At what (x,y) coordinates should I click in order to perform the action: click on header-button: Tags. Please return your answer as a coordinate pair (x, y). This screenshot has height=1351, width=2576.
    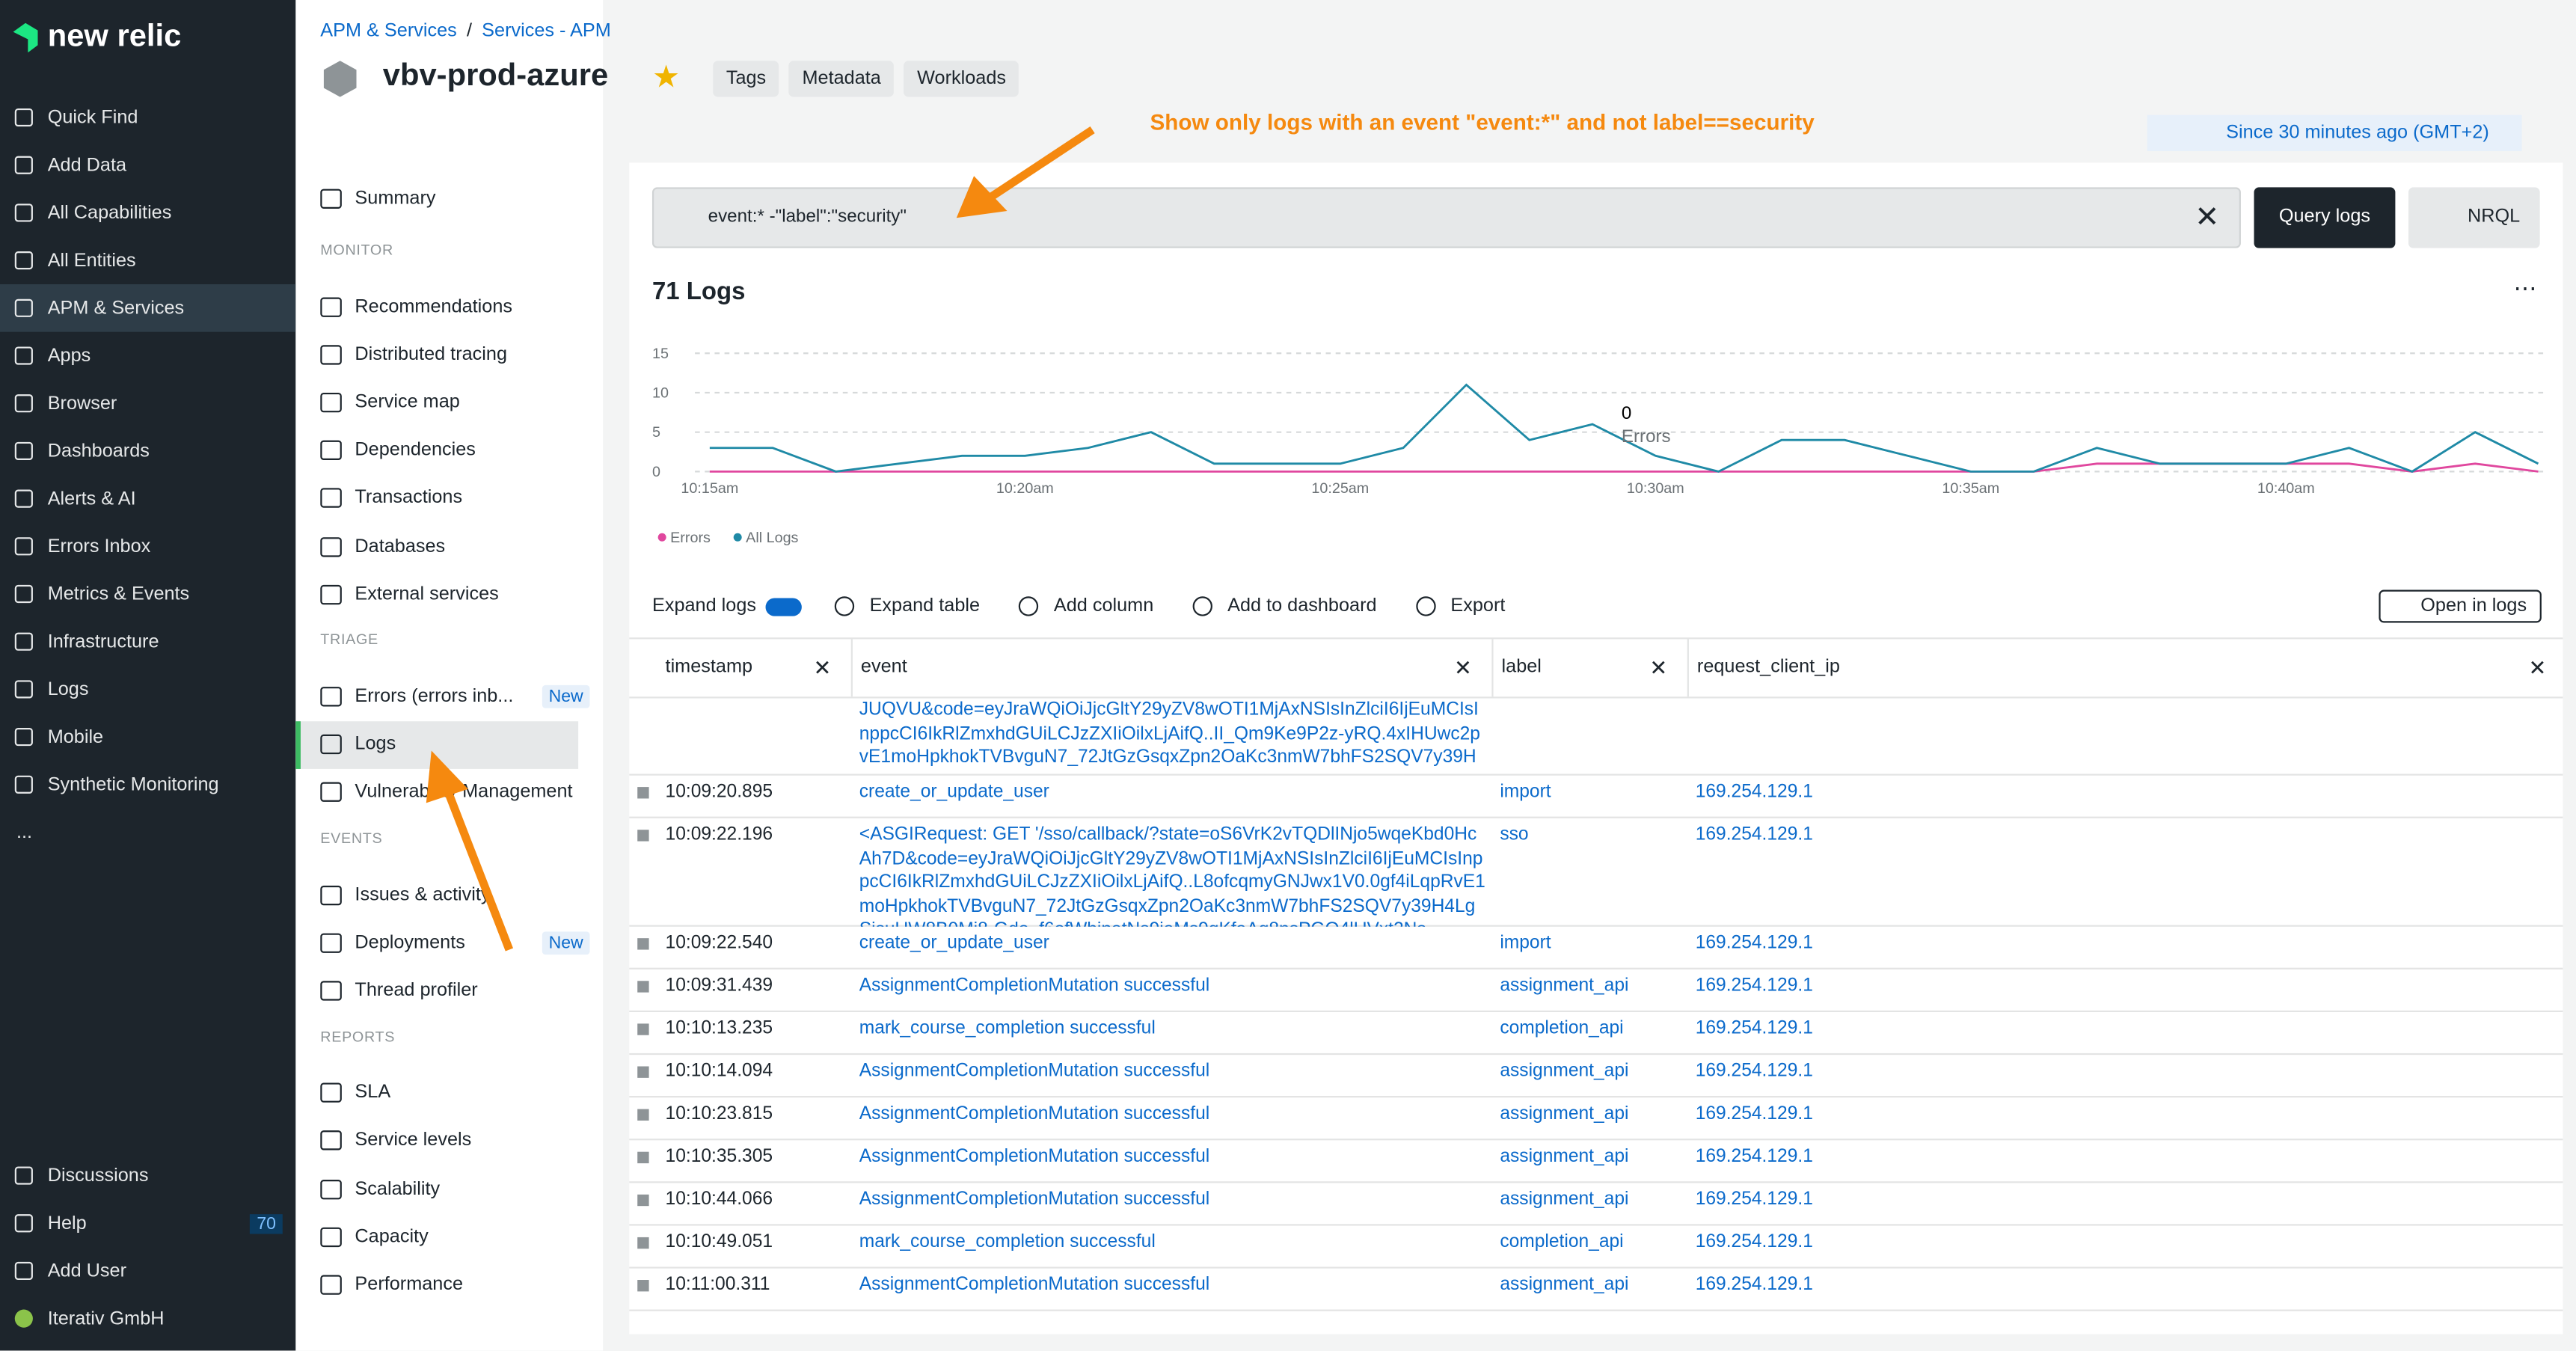
    Looking at the image, I should click on (746, 79).